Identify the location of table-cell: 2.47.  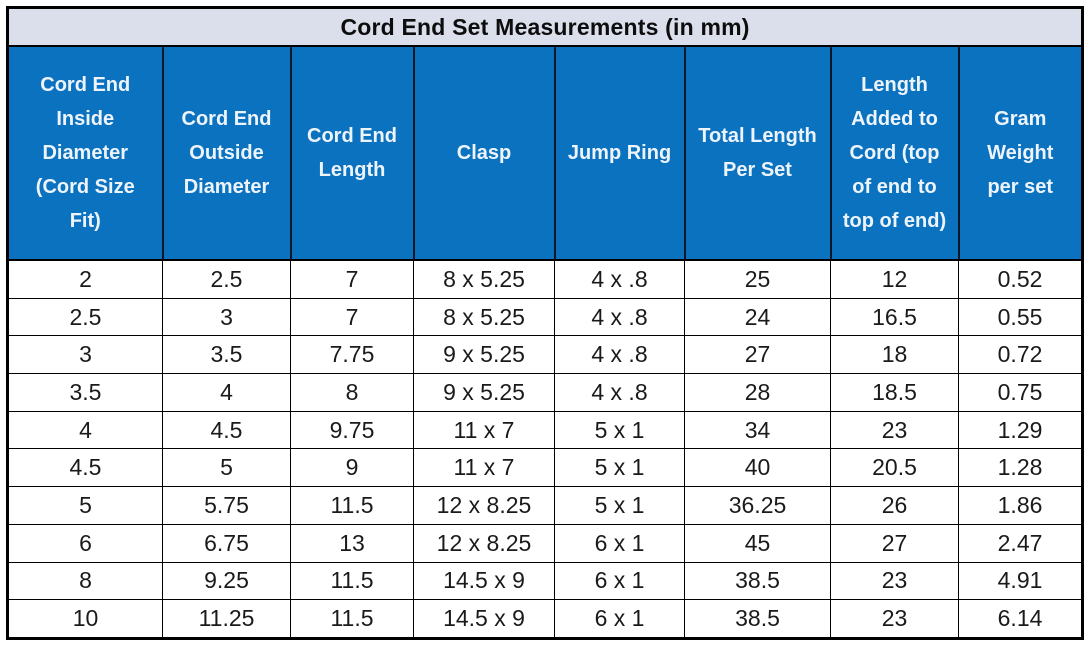
(1020, 543).